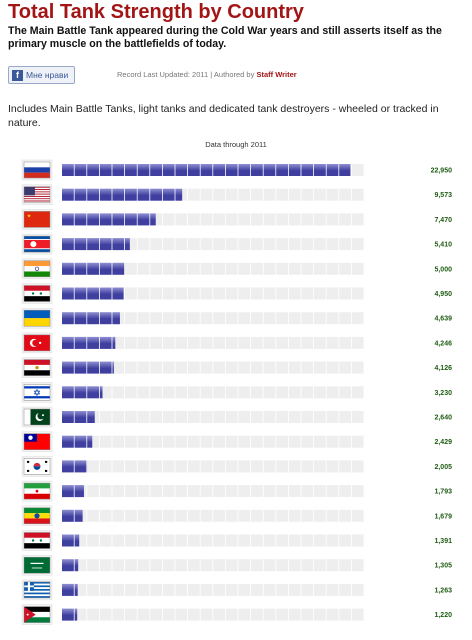 The width and height of the screenshot is (472, 640). I want to click on value-label: 2,429, so click(443, 442).